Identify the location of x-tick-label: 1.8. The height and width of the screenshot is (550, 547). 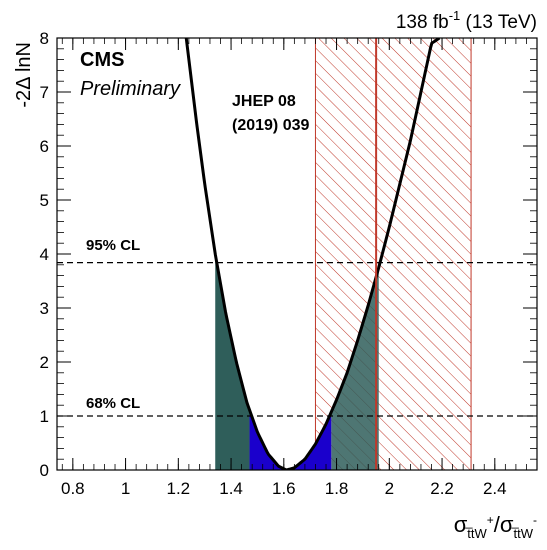
(337, 488).